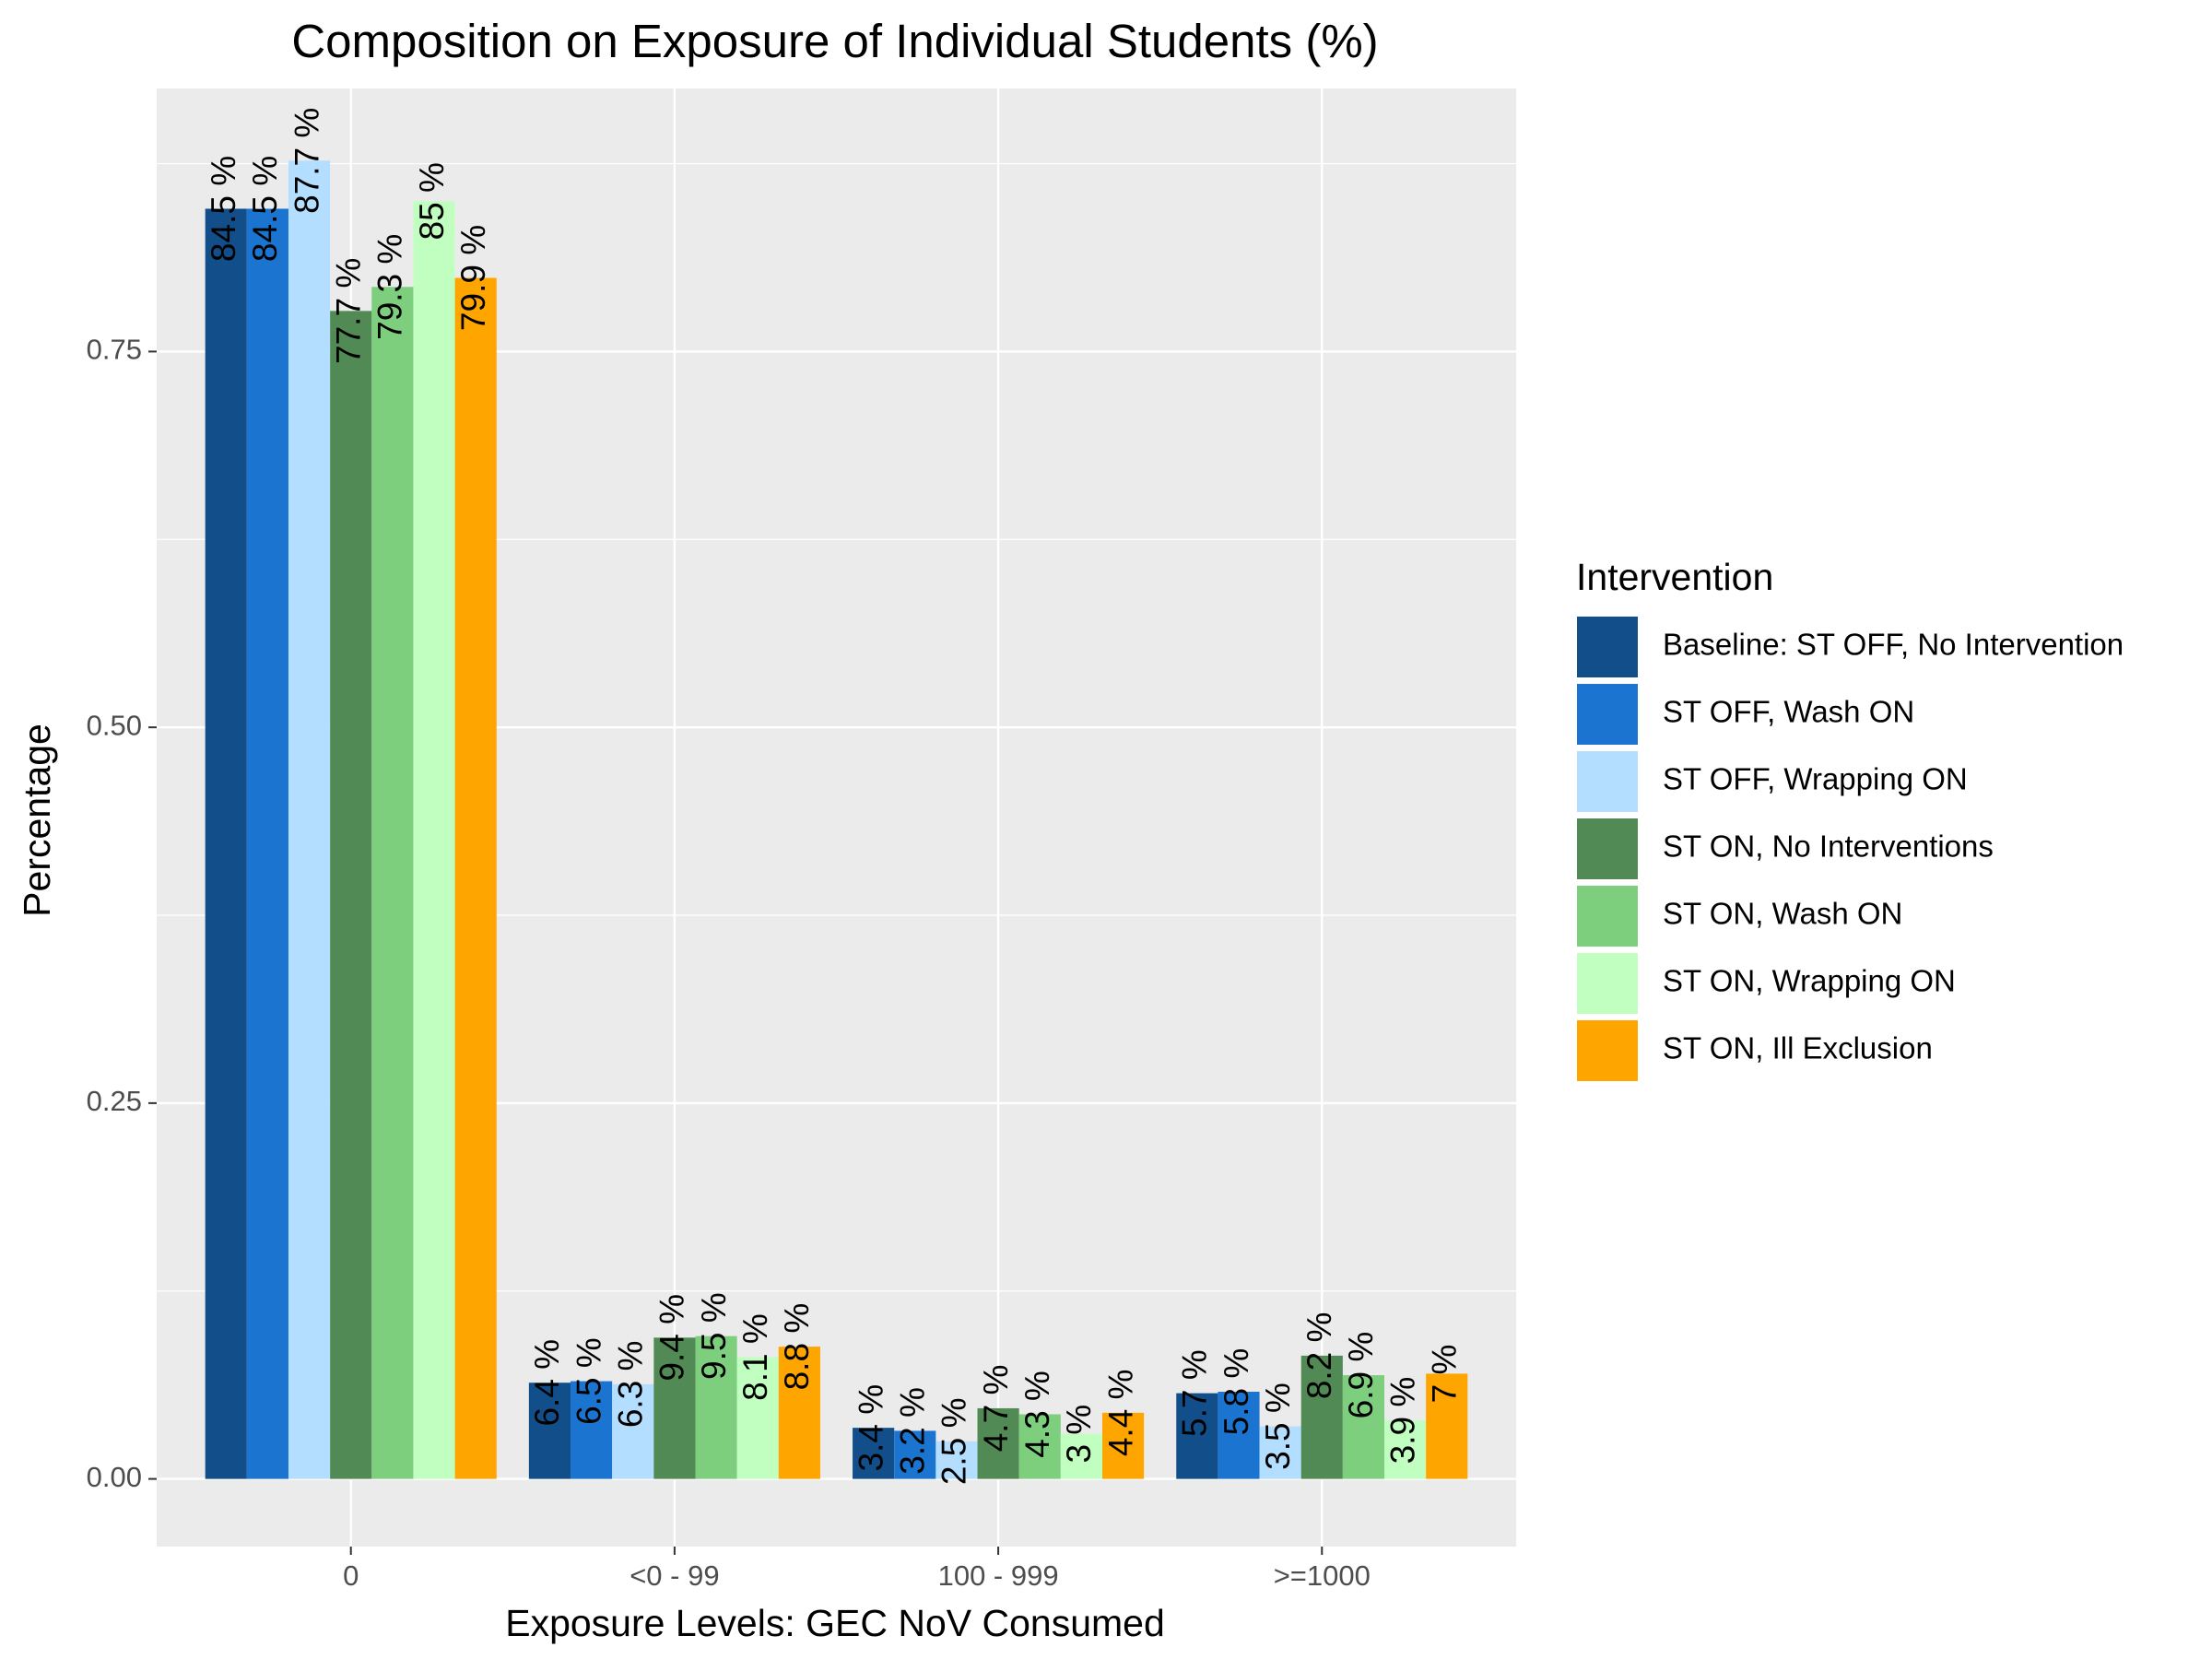  I want to click on bar-label: 3.9 %, so click(1402, 1421).